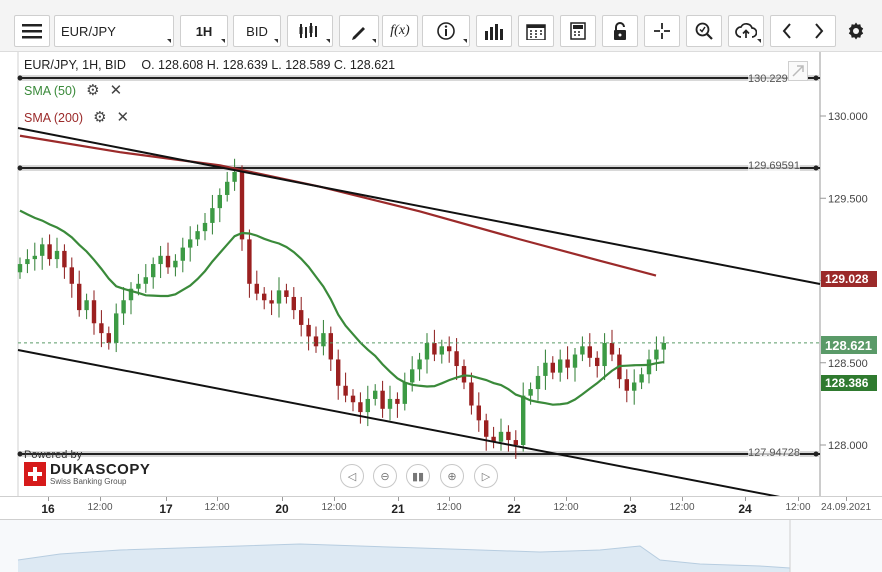  I want to click on calendar-icon, so click(536, 31).